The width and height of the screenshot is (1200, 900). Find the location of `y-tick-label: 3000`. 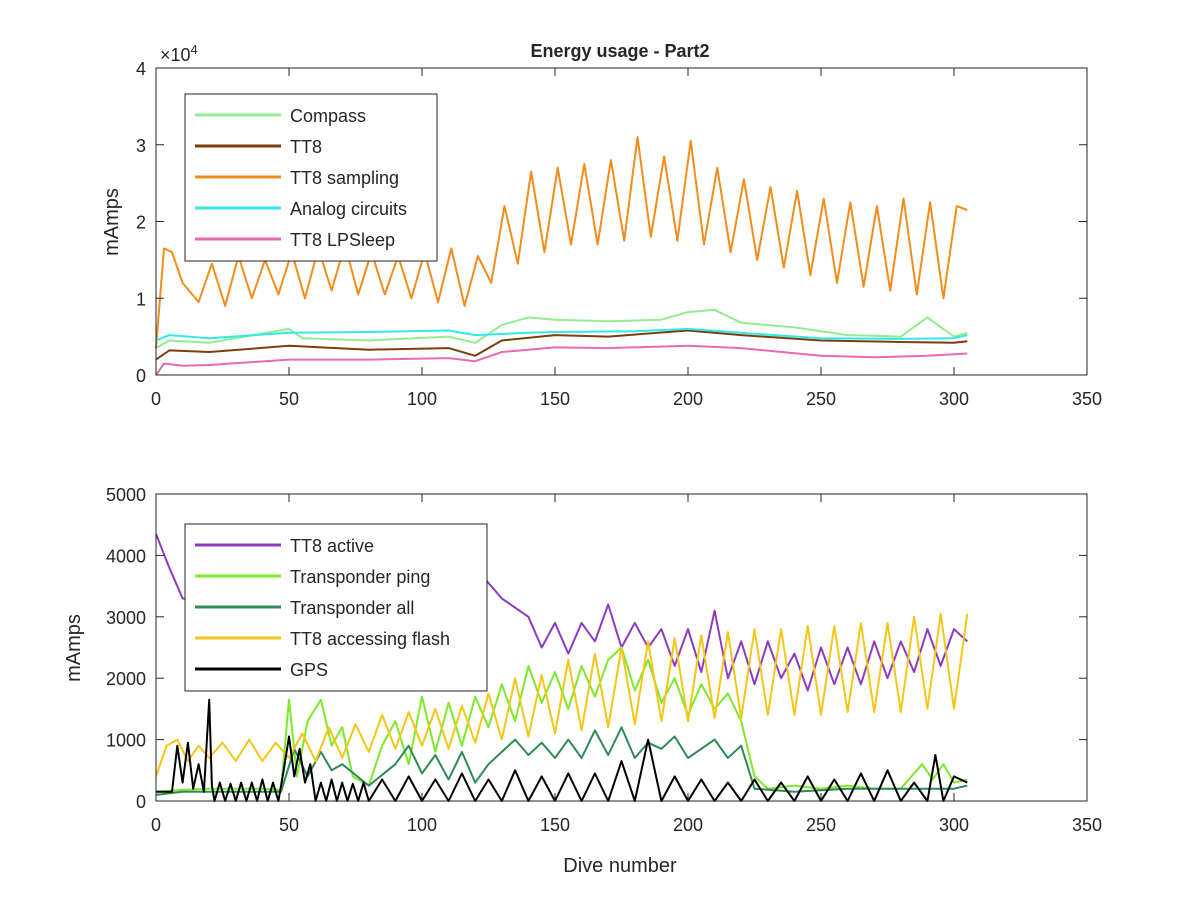

y-tick-label: 3000 is located at coordinates (126, 618).